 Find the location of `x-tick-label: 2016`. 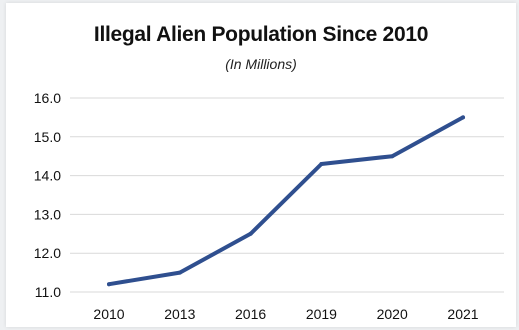

x-tick-label: 2016 is located at coordinates (250, 314).